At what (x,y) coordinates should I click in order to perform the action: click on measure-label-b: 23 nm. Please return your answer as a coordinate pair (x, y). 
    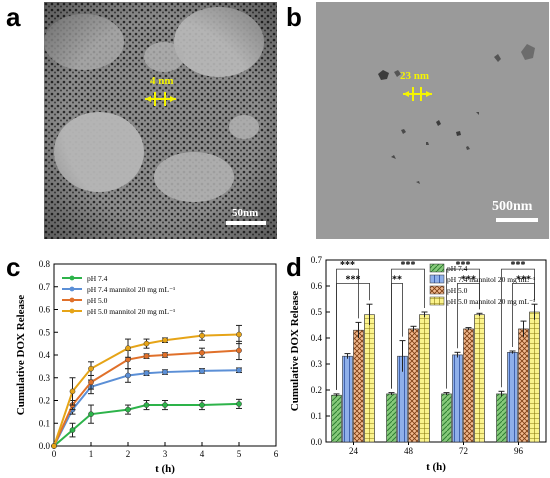
    Looking at the image, I should click on (414, 76).